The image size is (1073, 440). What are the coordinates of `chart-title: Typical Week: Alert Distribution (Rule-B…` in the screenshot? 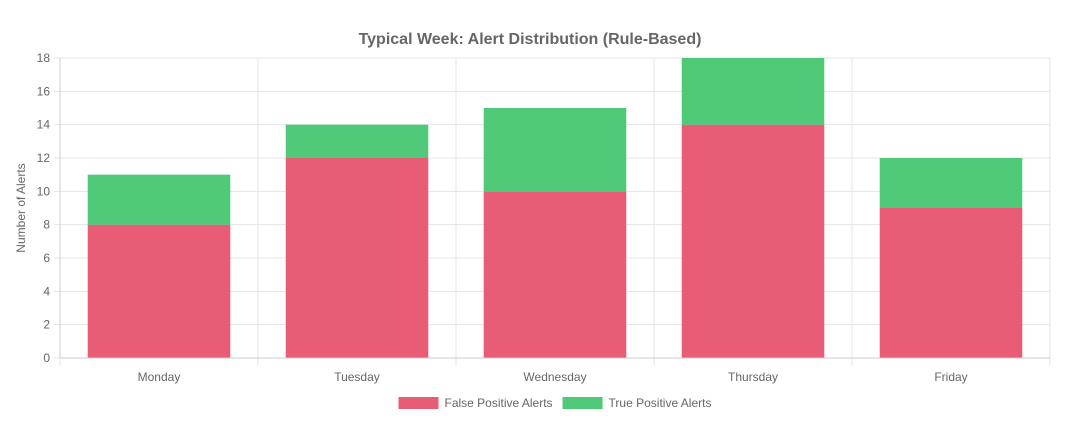 It's located at (530, 39).